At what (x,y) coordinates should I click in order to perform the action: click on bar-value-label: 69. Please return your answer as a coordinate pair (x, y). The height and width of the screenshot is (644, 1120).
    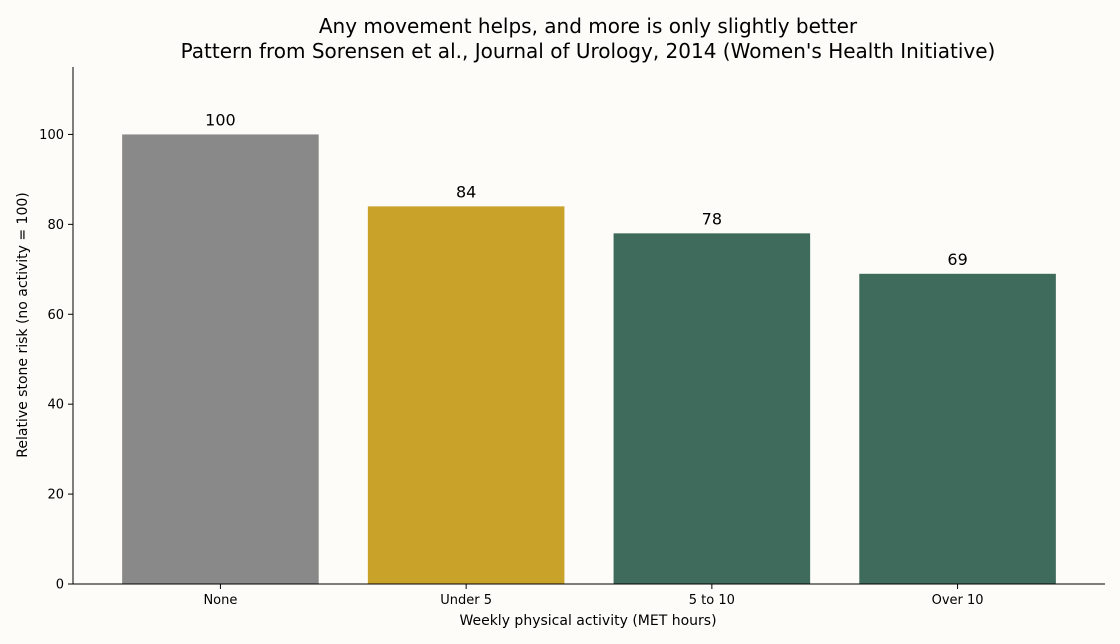
    Looking at the image, I should click on (957, 259).